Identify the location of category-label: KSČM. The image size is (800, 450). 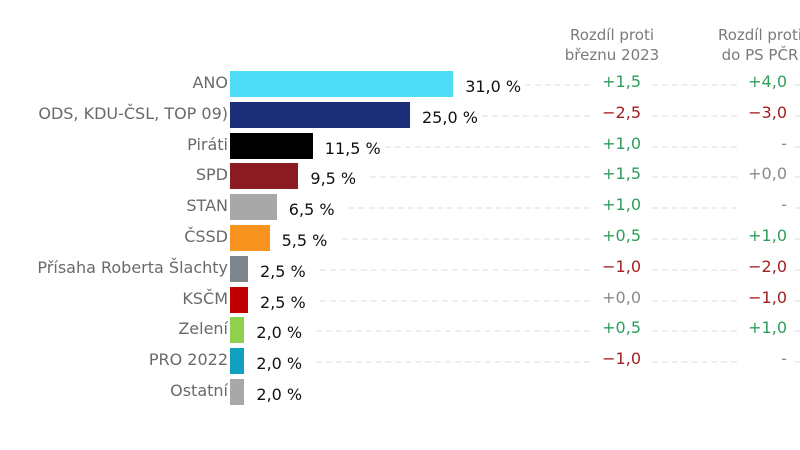
(205, 298).